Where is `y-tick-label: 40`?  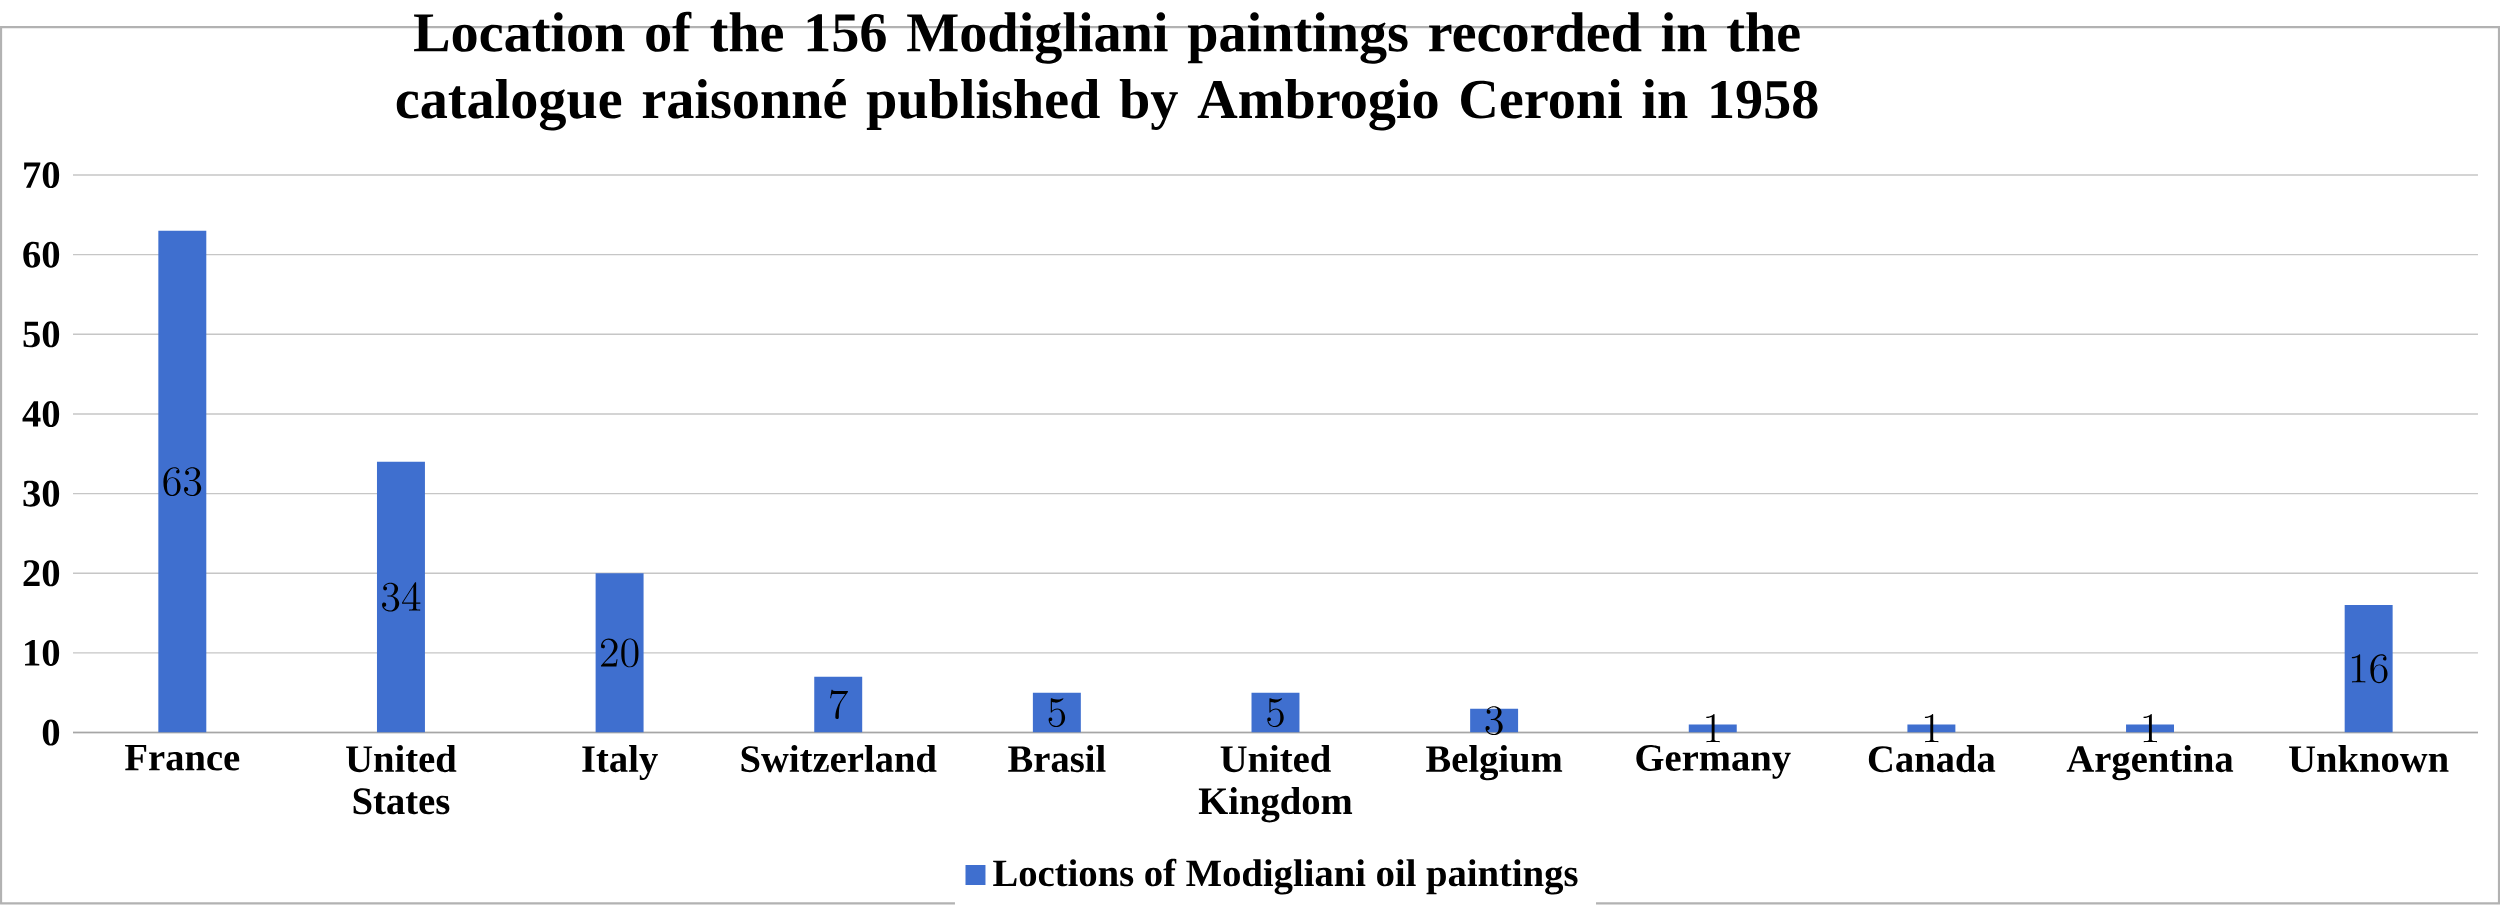
y-tick-label: 40 is located at coordinates (41, 413).